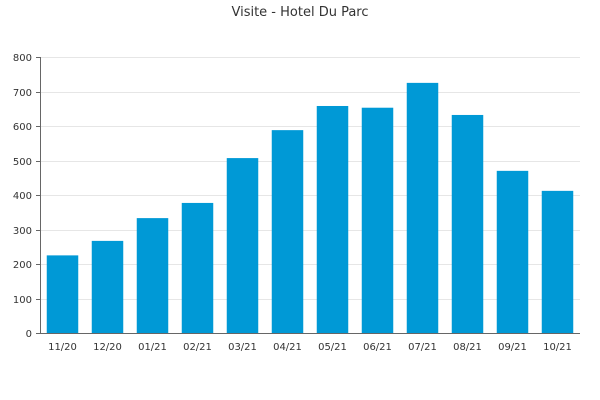  I want to click on x-tick-label: 01/21, so click(152, 347).